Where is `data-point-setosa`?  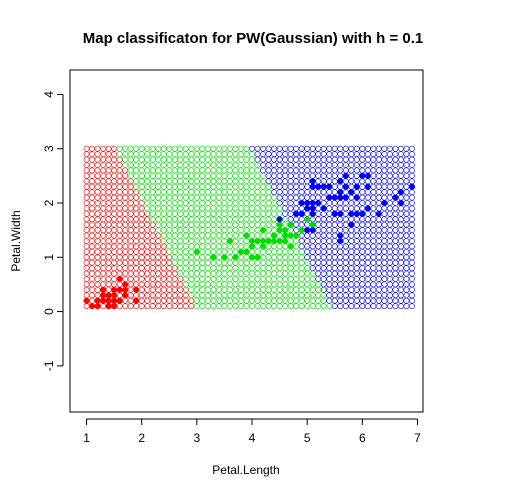
data-point-setosa is located at coordinates (114, 300).